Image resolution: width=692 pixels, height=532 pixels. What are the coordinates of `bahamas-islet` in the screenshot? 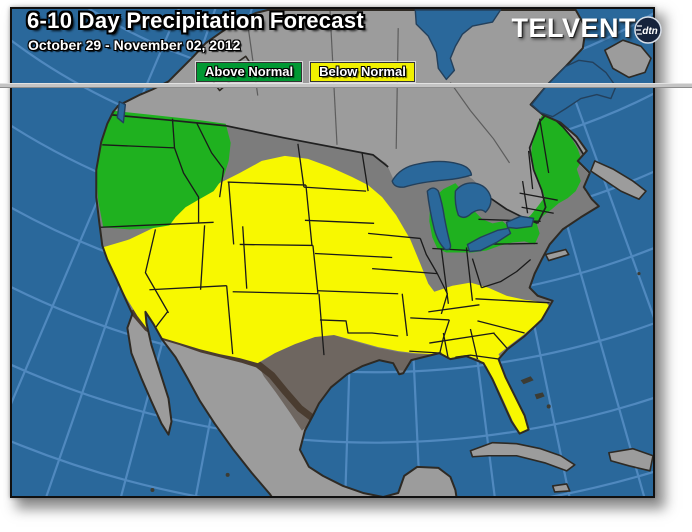 It's located at (548, 406).